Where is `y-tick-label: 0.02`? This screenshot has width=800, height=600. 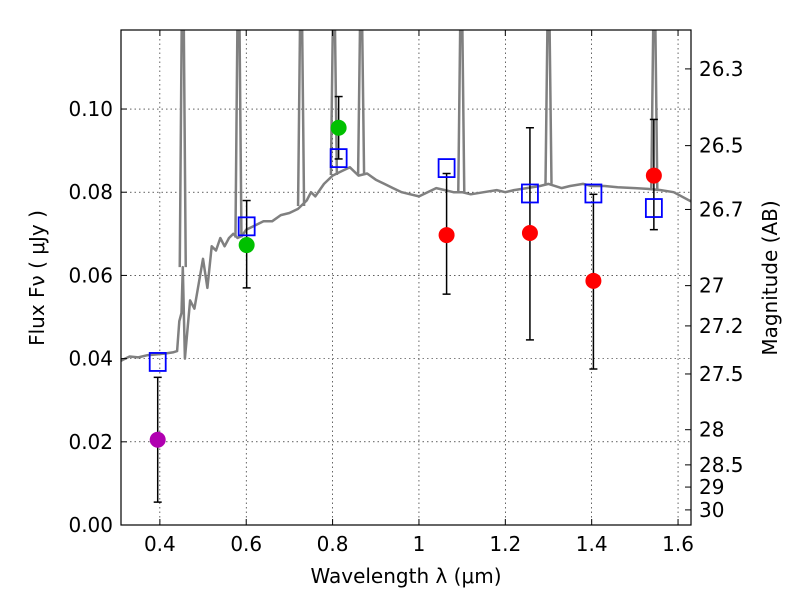
y-tick-label: 0.02 is located at coordinates (90, 442).